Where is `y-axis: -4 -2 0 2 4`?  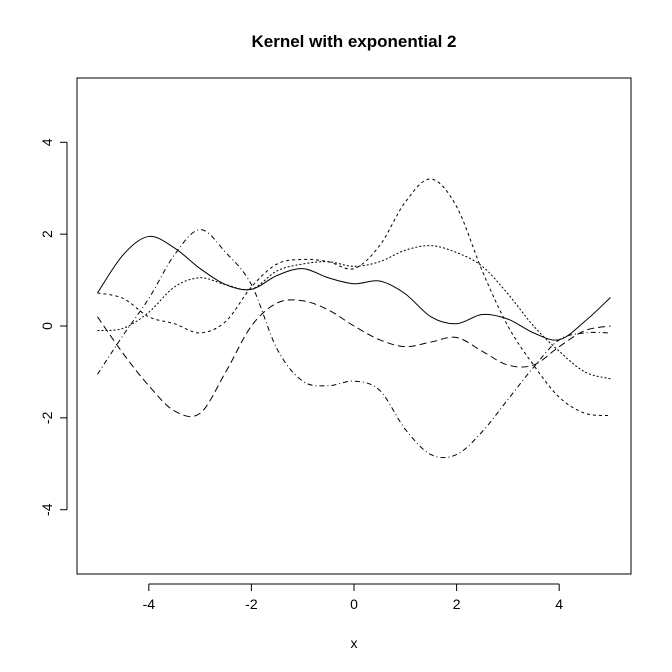 y-axis: -4 -2 0 2 4 is located at coordinates (53, 327).